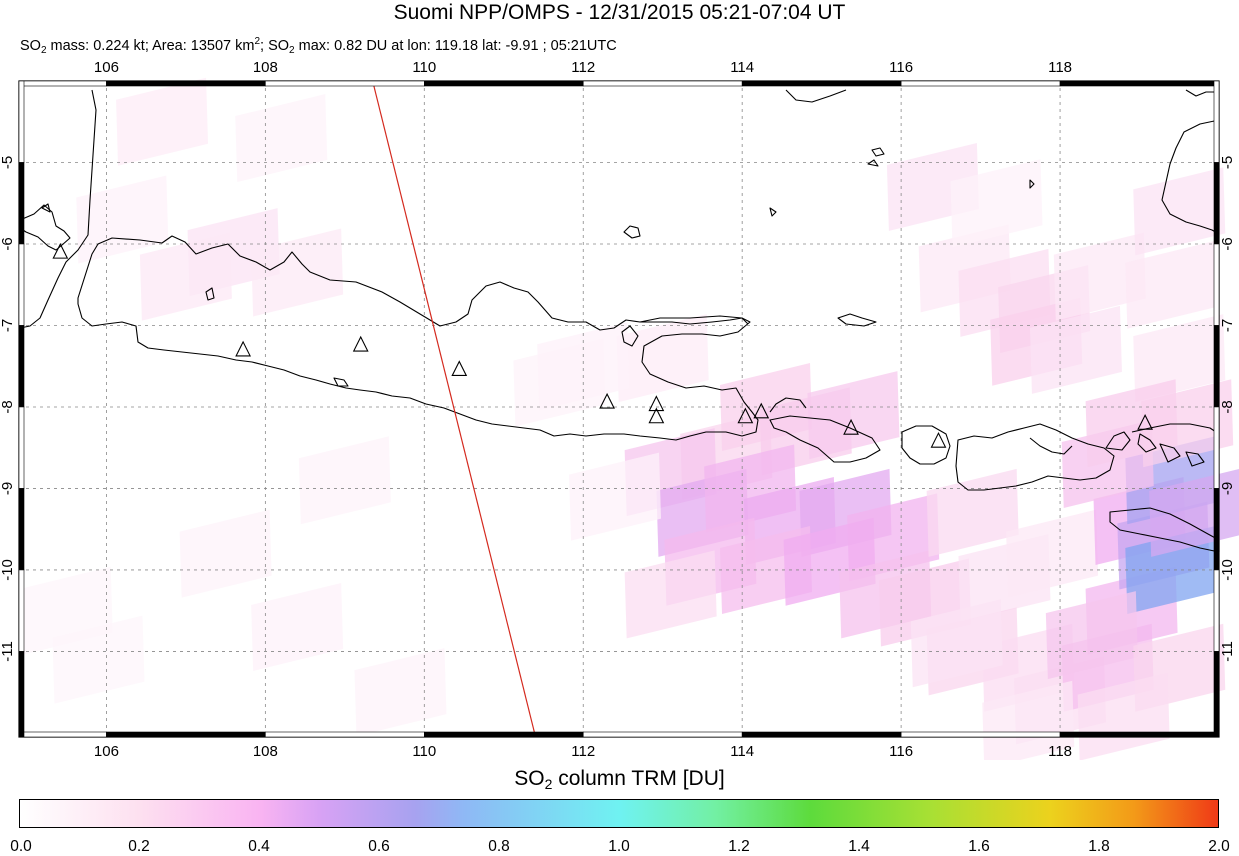 Image resolution: width=1239 pixels, height=856 pixels. I want to click on colorbar-tick-label: 1.2, so click(739, 846).